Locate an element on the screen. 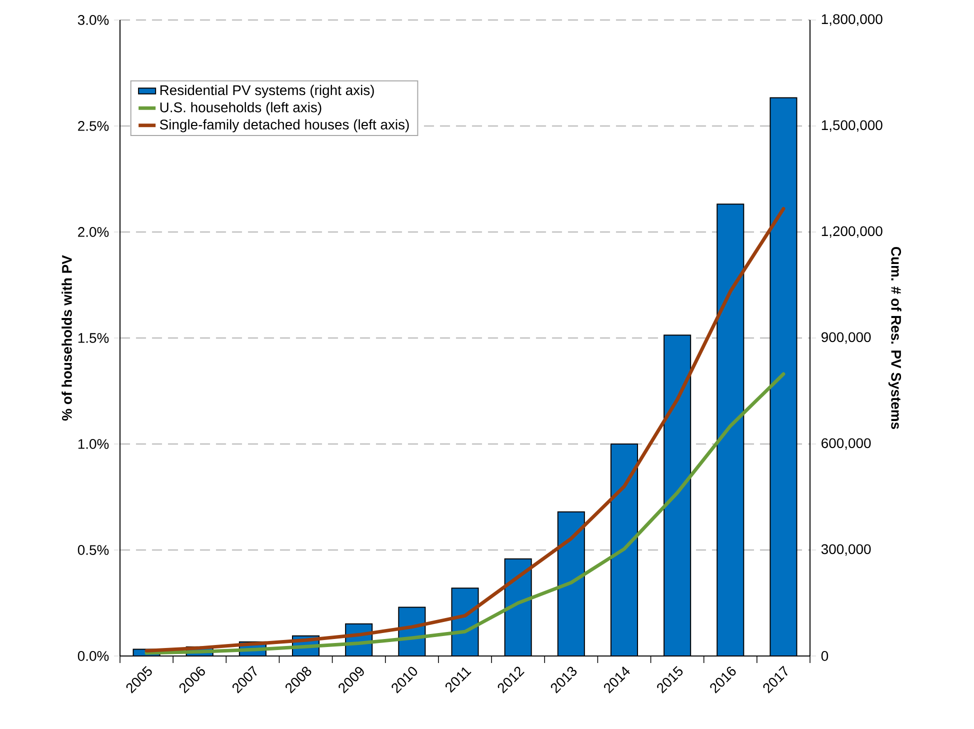 The height and width of the screenshot is (729, 974). y-tick-label: 2.5% is located at coordinates (93, 126).